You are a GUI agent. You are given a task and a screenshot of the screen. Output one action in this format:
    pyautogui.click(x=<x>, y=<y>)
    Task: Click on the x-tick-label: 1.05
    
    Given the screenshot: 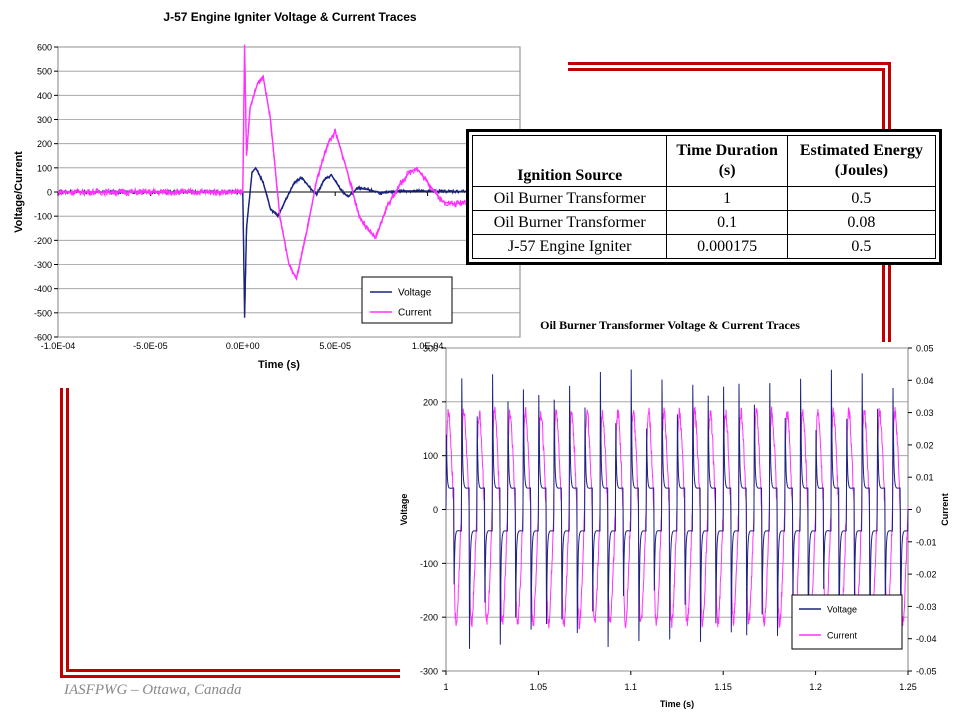 What is the action you would take?
    pyautogui.click(x=539, y=687)
    